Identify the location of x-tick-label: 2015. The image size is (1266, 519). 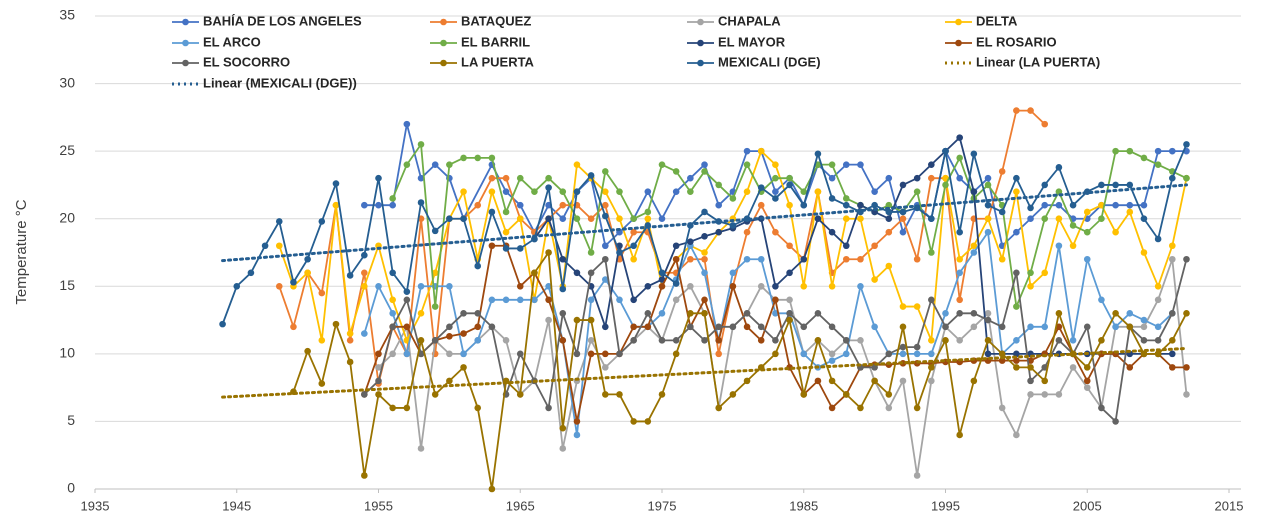
(1229, 505).